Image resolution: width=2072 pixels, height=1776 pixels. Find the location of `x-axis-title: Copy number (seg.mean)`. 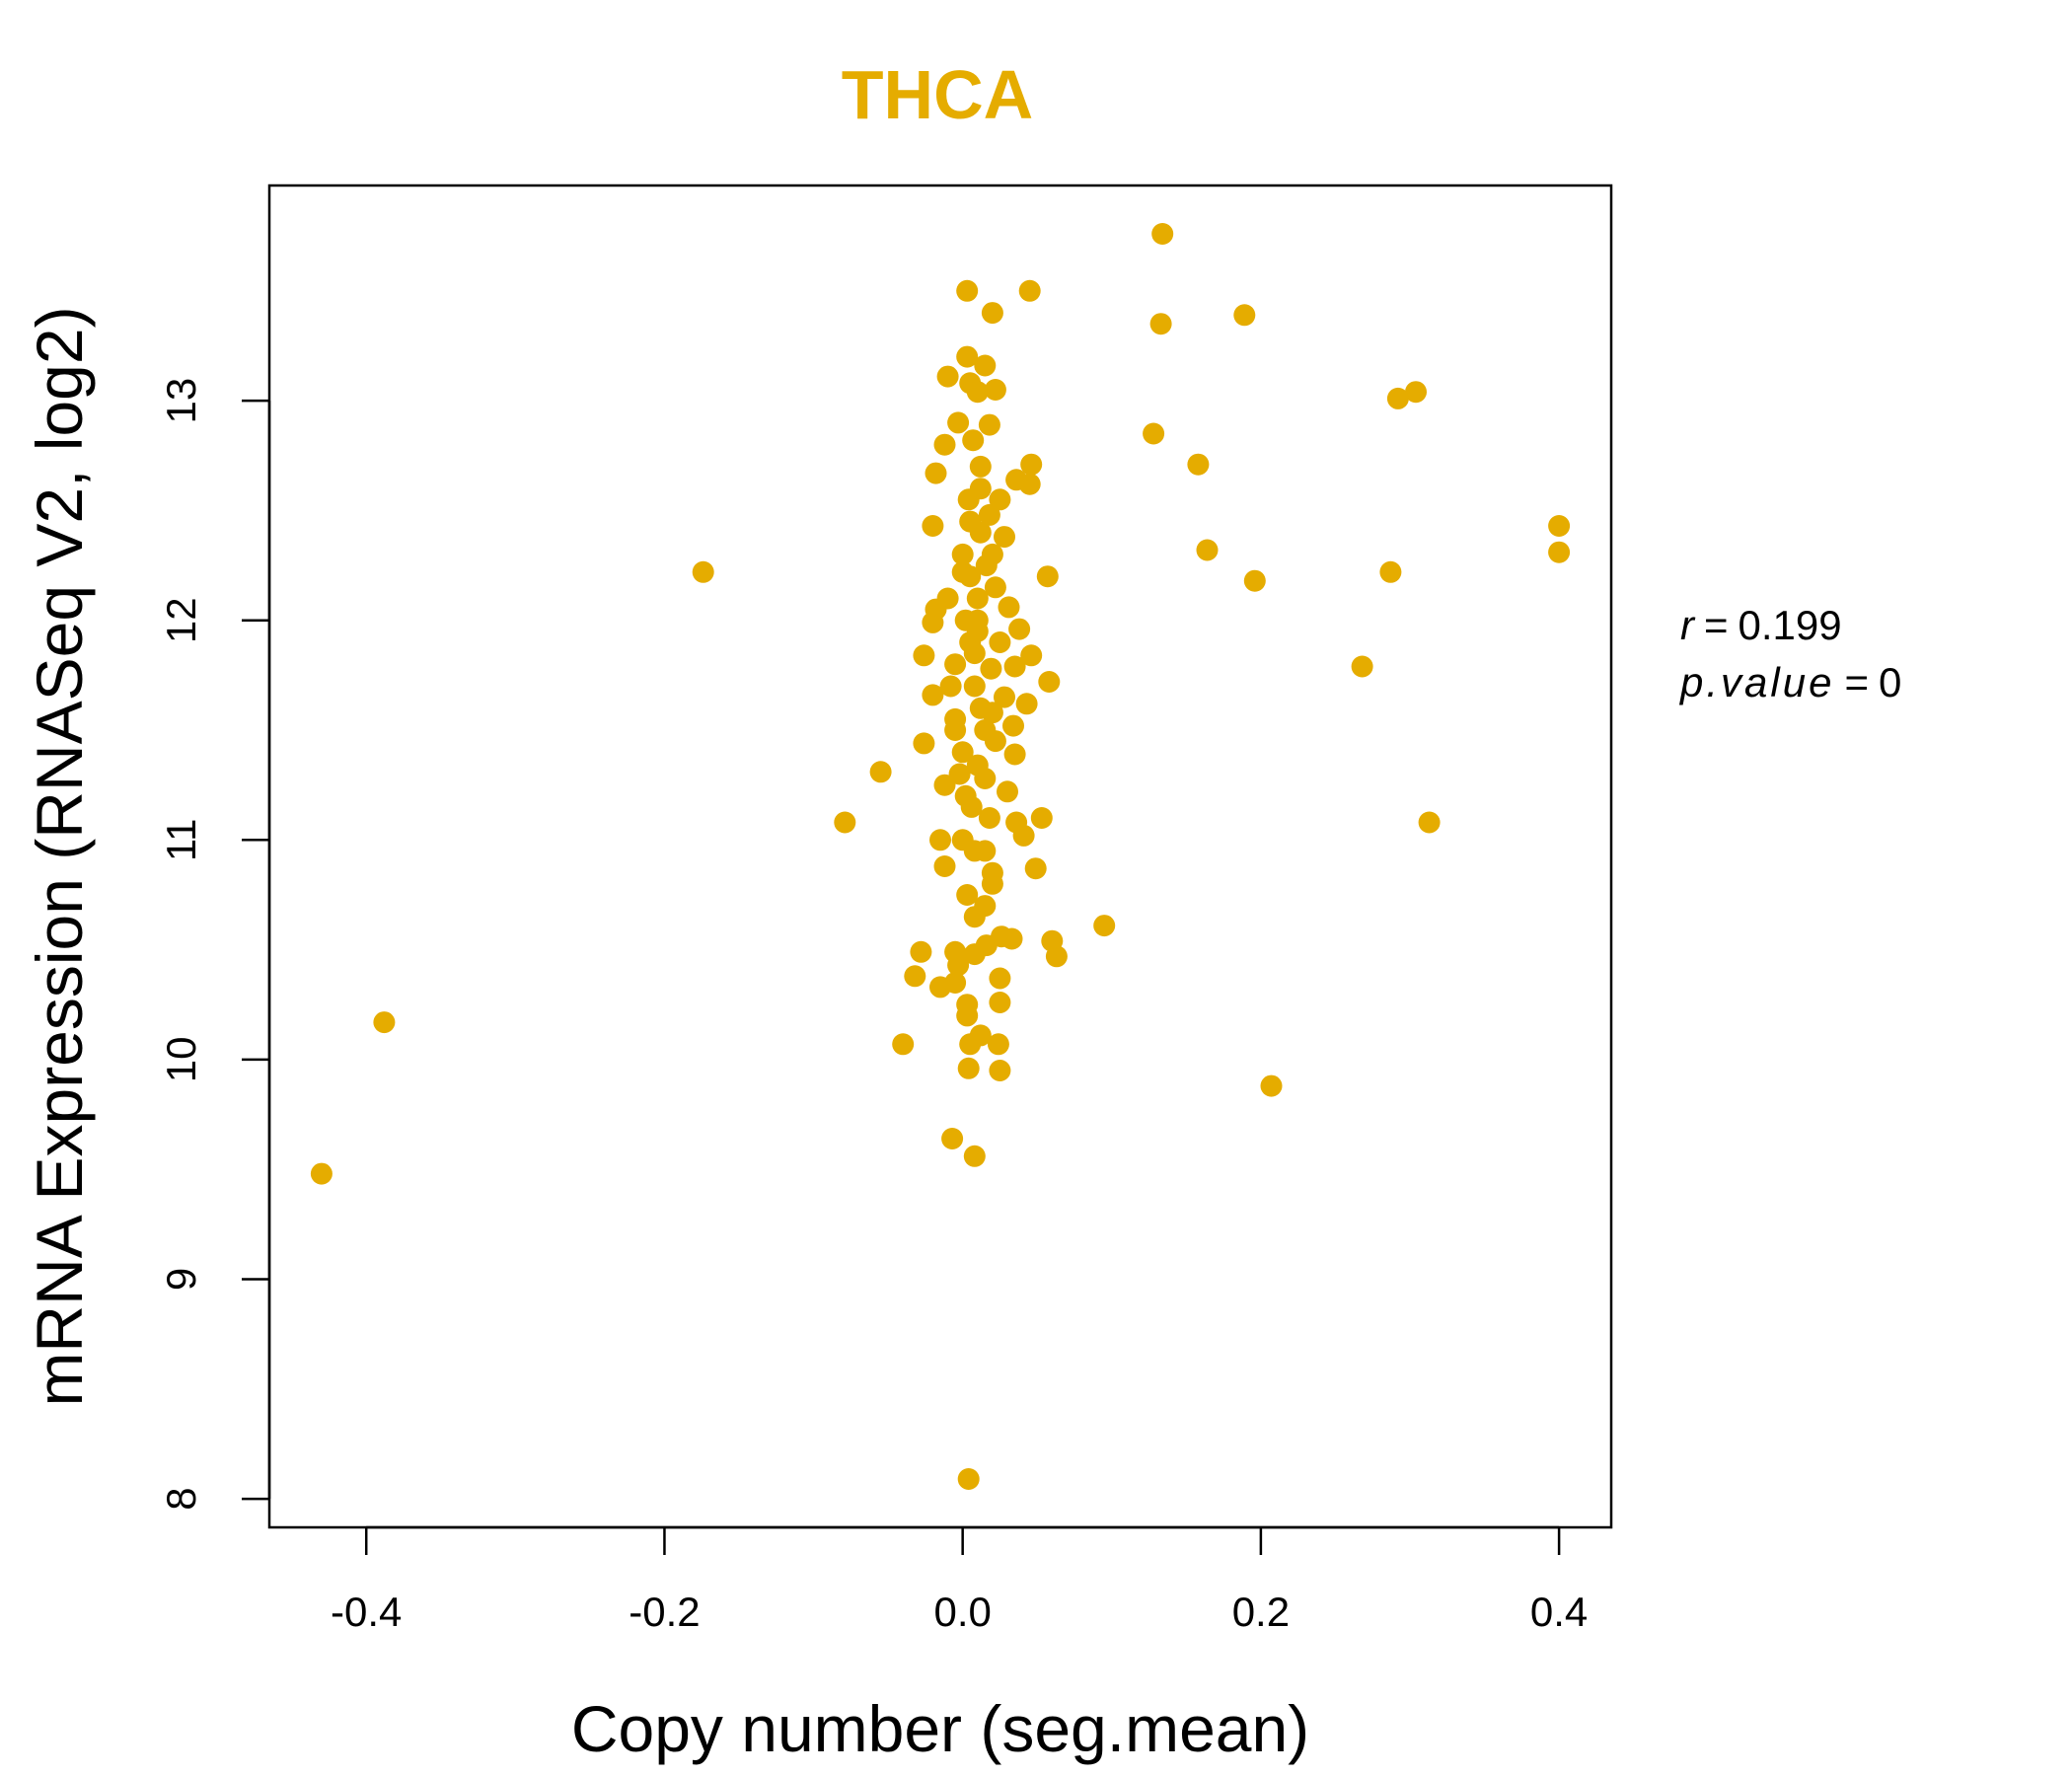

x-axis-title: Copy number (seg.mean) is located at coordinates (940, 1729).